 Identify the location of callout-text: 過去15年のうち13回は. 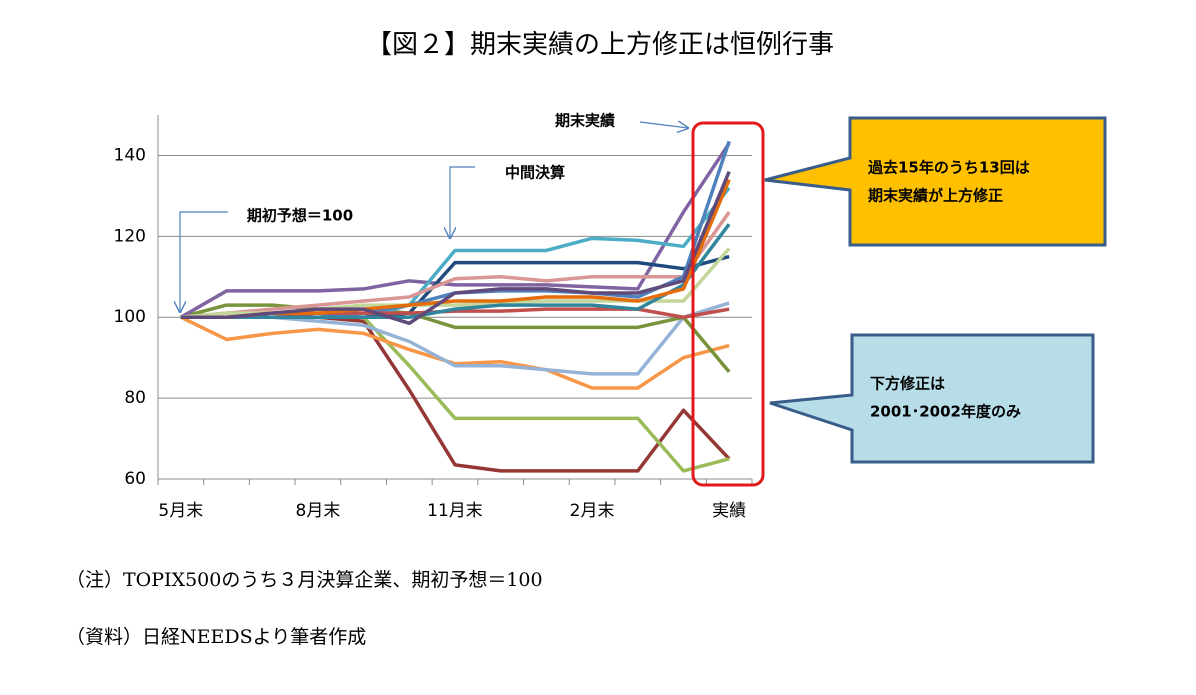
(948, 168).